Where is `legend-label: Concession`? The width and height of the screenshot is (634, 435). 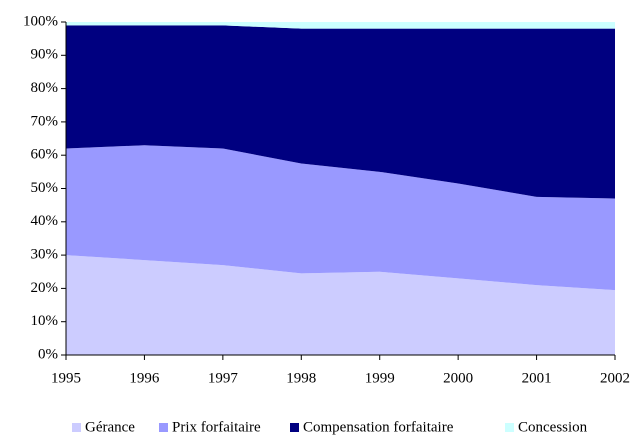 legend-label: Concession is located at coordinates (553, 427).